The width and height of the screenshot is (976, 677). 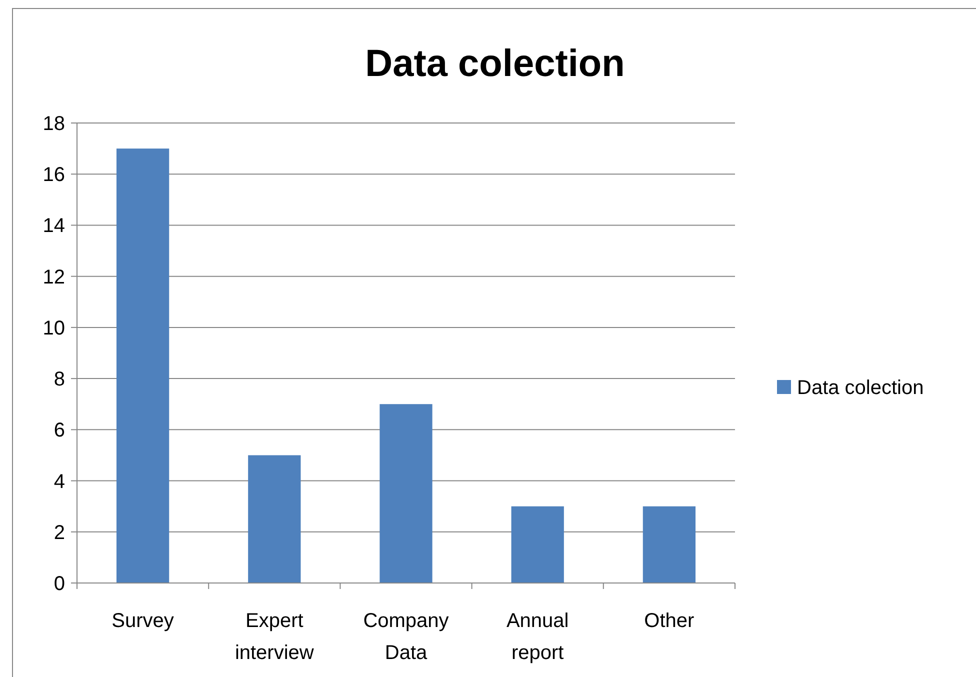 What do you see at coordinates (495, 64) in the screenshot?
I see `chart-title: Data colection` at bounding box center [495, 64].